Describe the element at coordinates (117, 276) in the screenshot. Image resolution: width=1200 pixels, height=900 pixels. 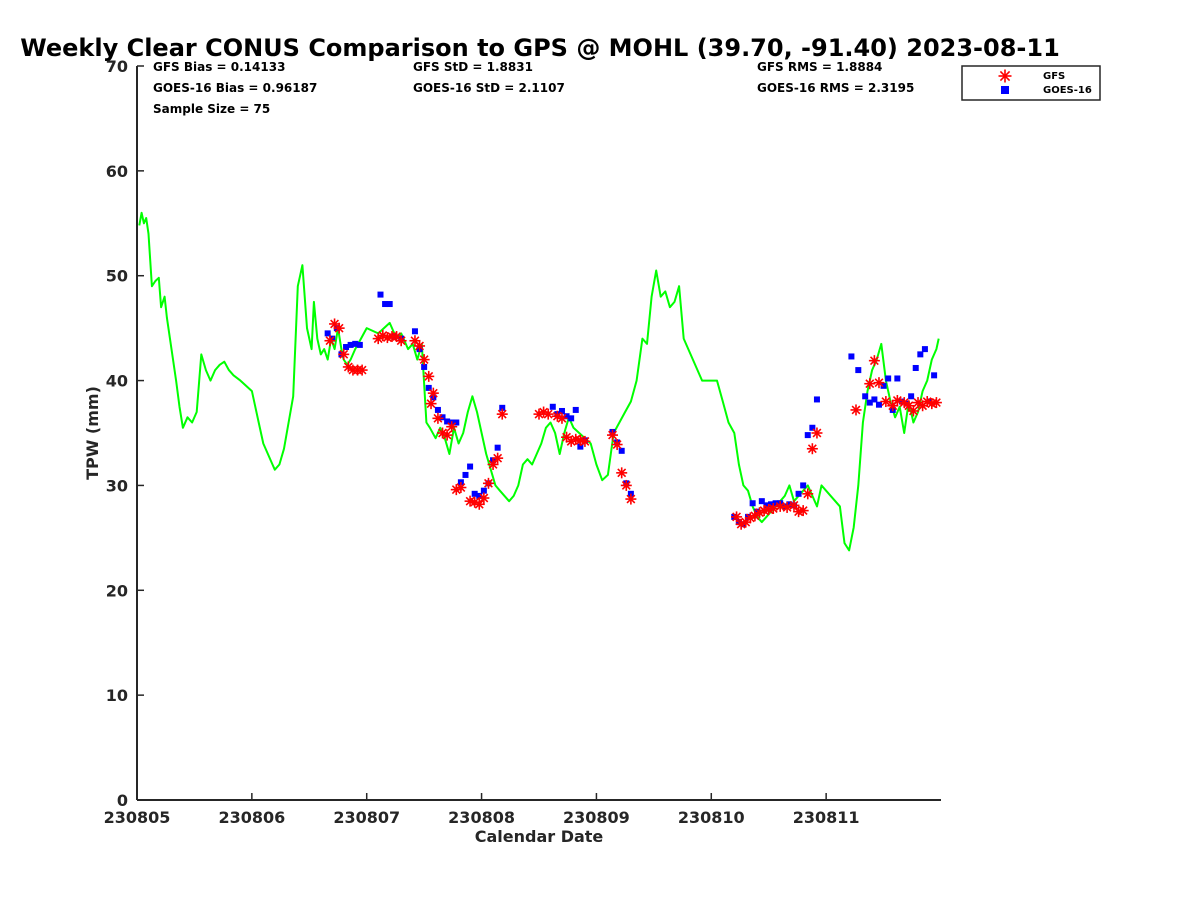
I see `y-tick-label: 50` at that location.